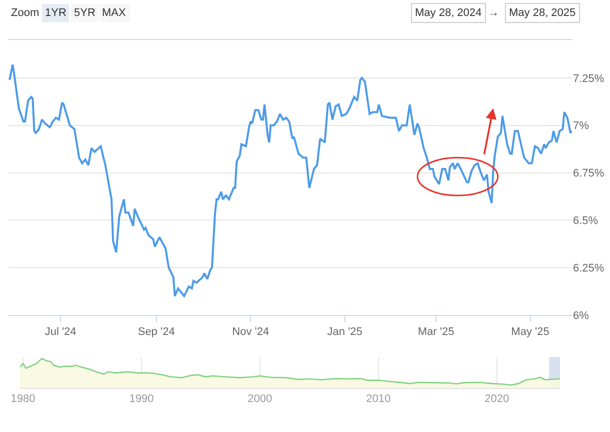 This screenshot has width=610, height=432. I want to click on text: May 28, 2024, so click(448, 13).